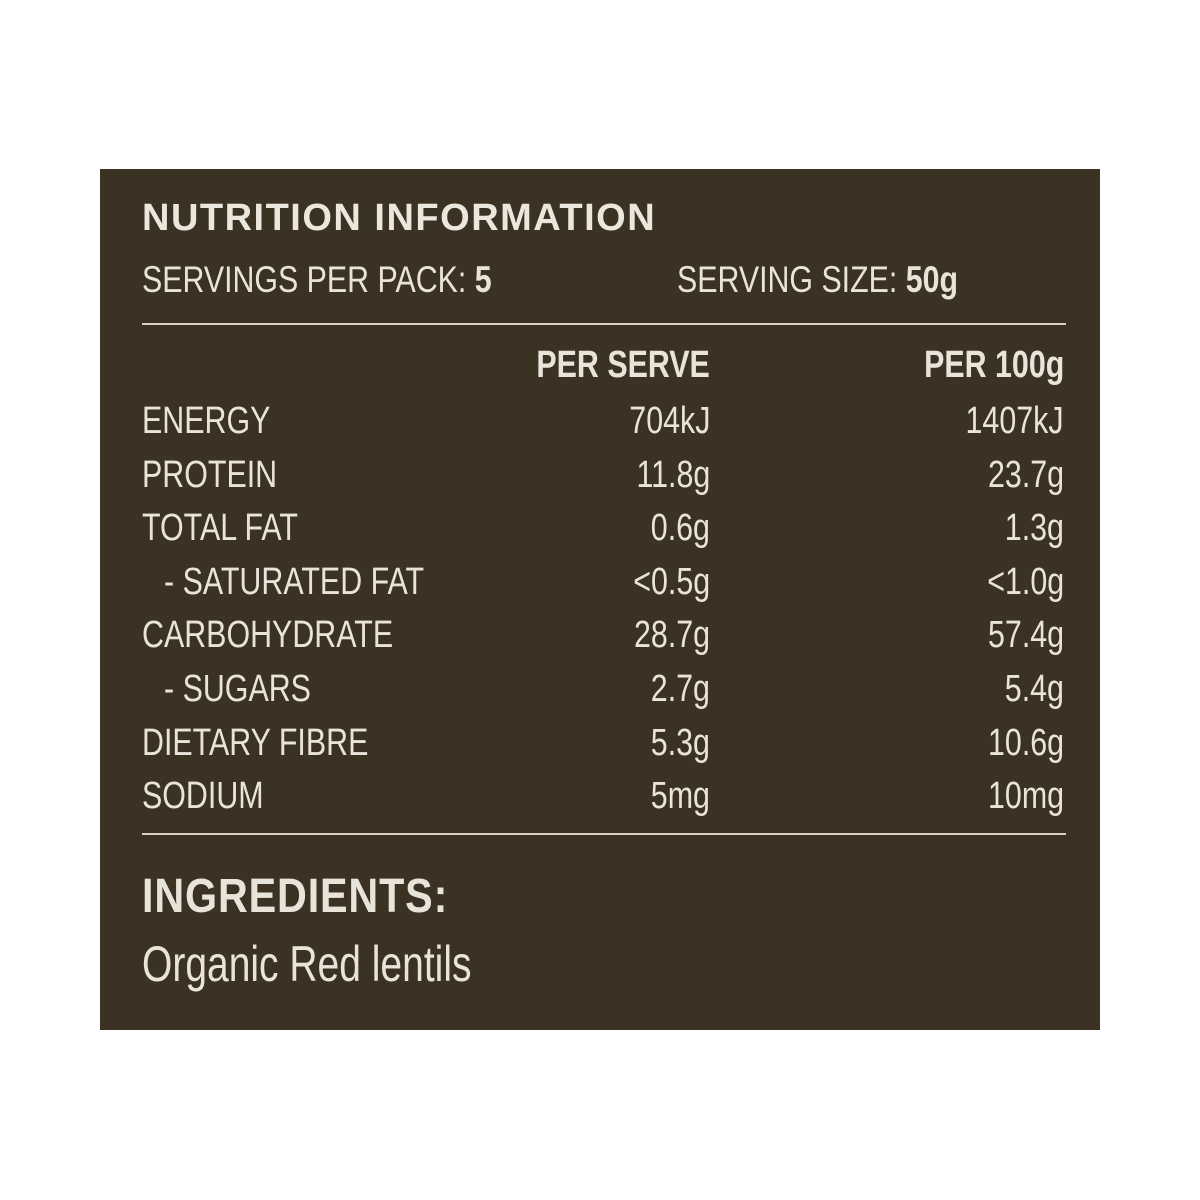 This screenshot has width=1200, height=1200. Describe the element at coordinates (294, 581) in the screenshot. I see `nutrient-name: - SATURATED FAT` at that location.